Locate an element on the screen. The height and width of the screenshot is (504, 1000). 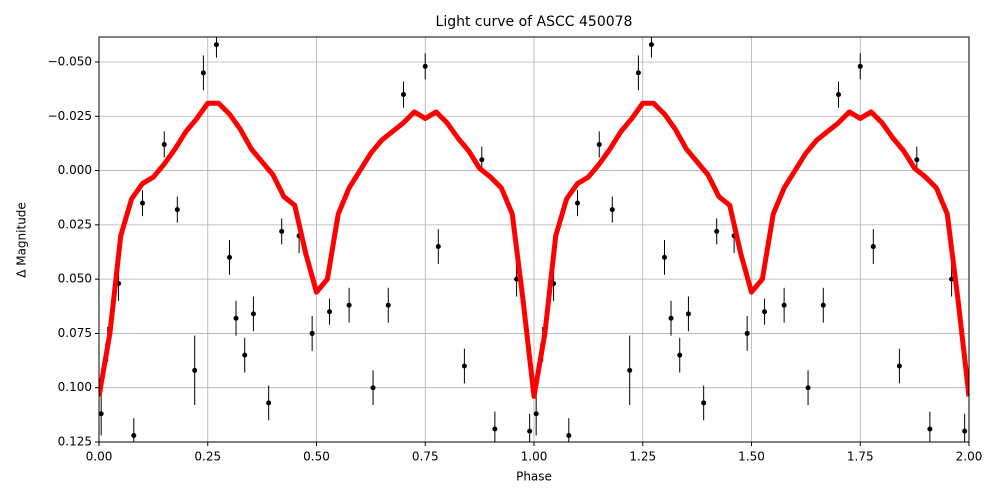
y-tick-label: 0.125 is located at coordinates (75, 442).